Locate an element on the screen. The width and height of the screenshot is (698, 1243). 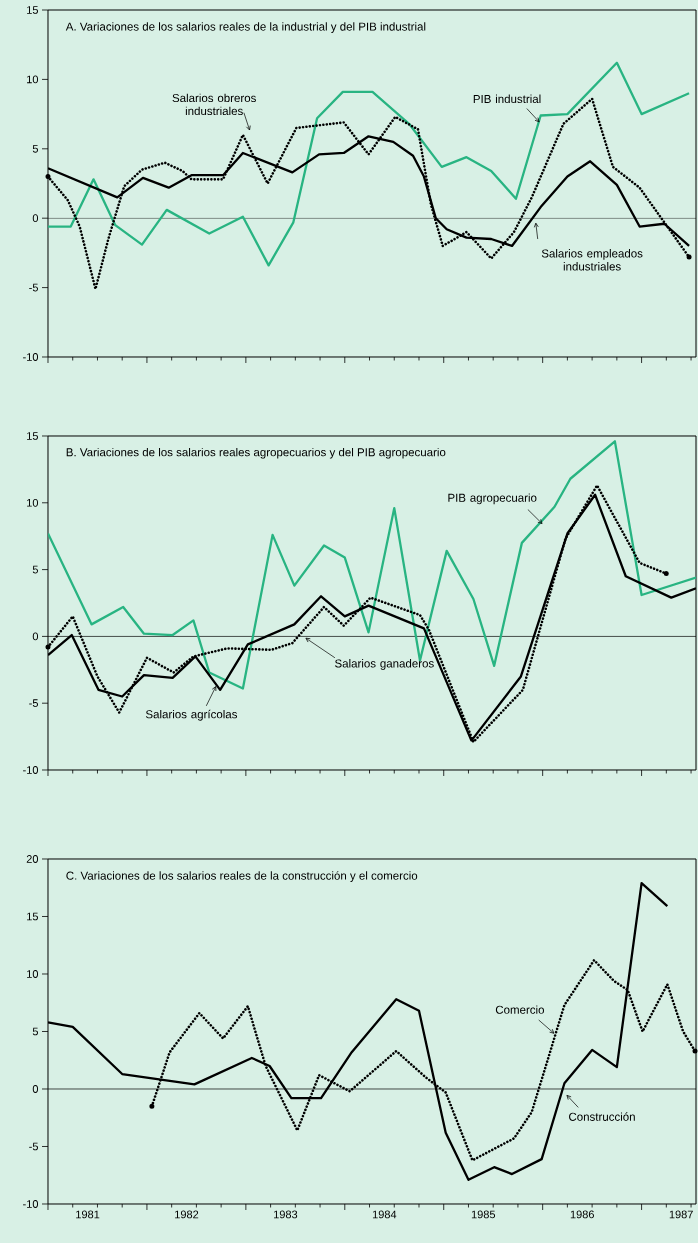
y-tick-label: 20 is located at coordinates (32, 859).